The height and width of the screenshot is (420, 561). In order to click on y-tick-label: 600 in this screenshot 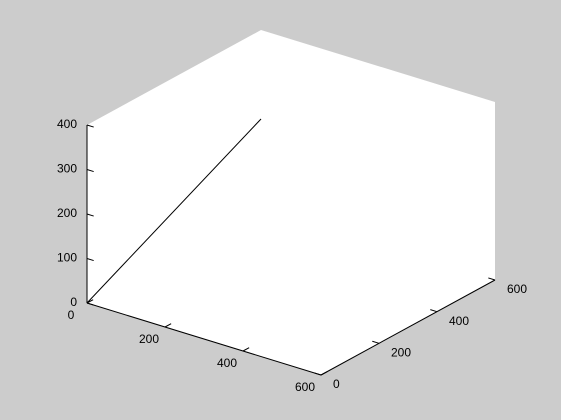, I will do `click(517, 289)`.